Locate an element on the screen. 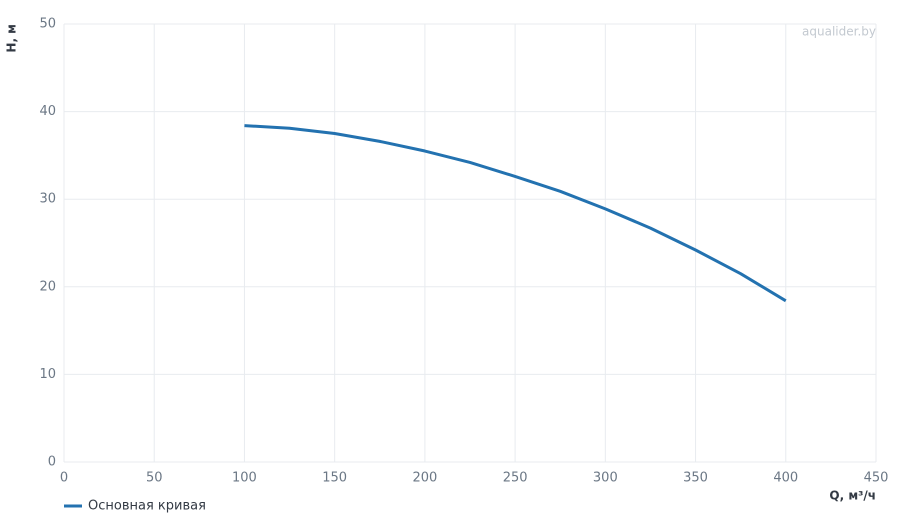  y-tick-label: 50 is located at coordinates (47, 24).